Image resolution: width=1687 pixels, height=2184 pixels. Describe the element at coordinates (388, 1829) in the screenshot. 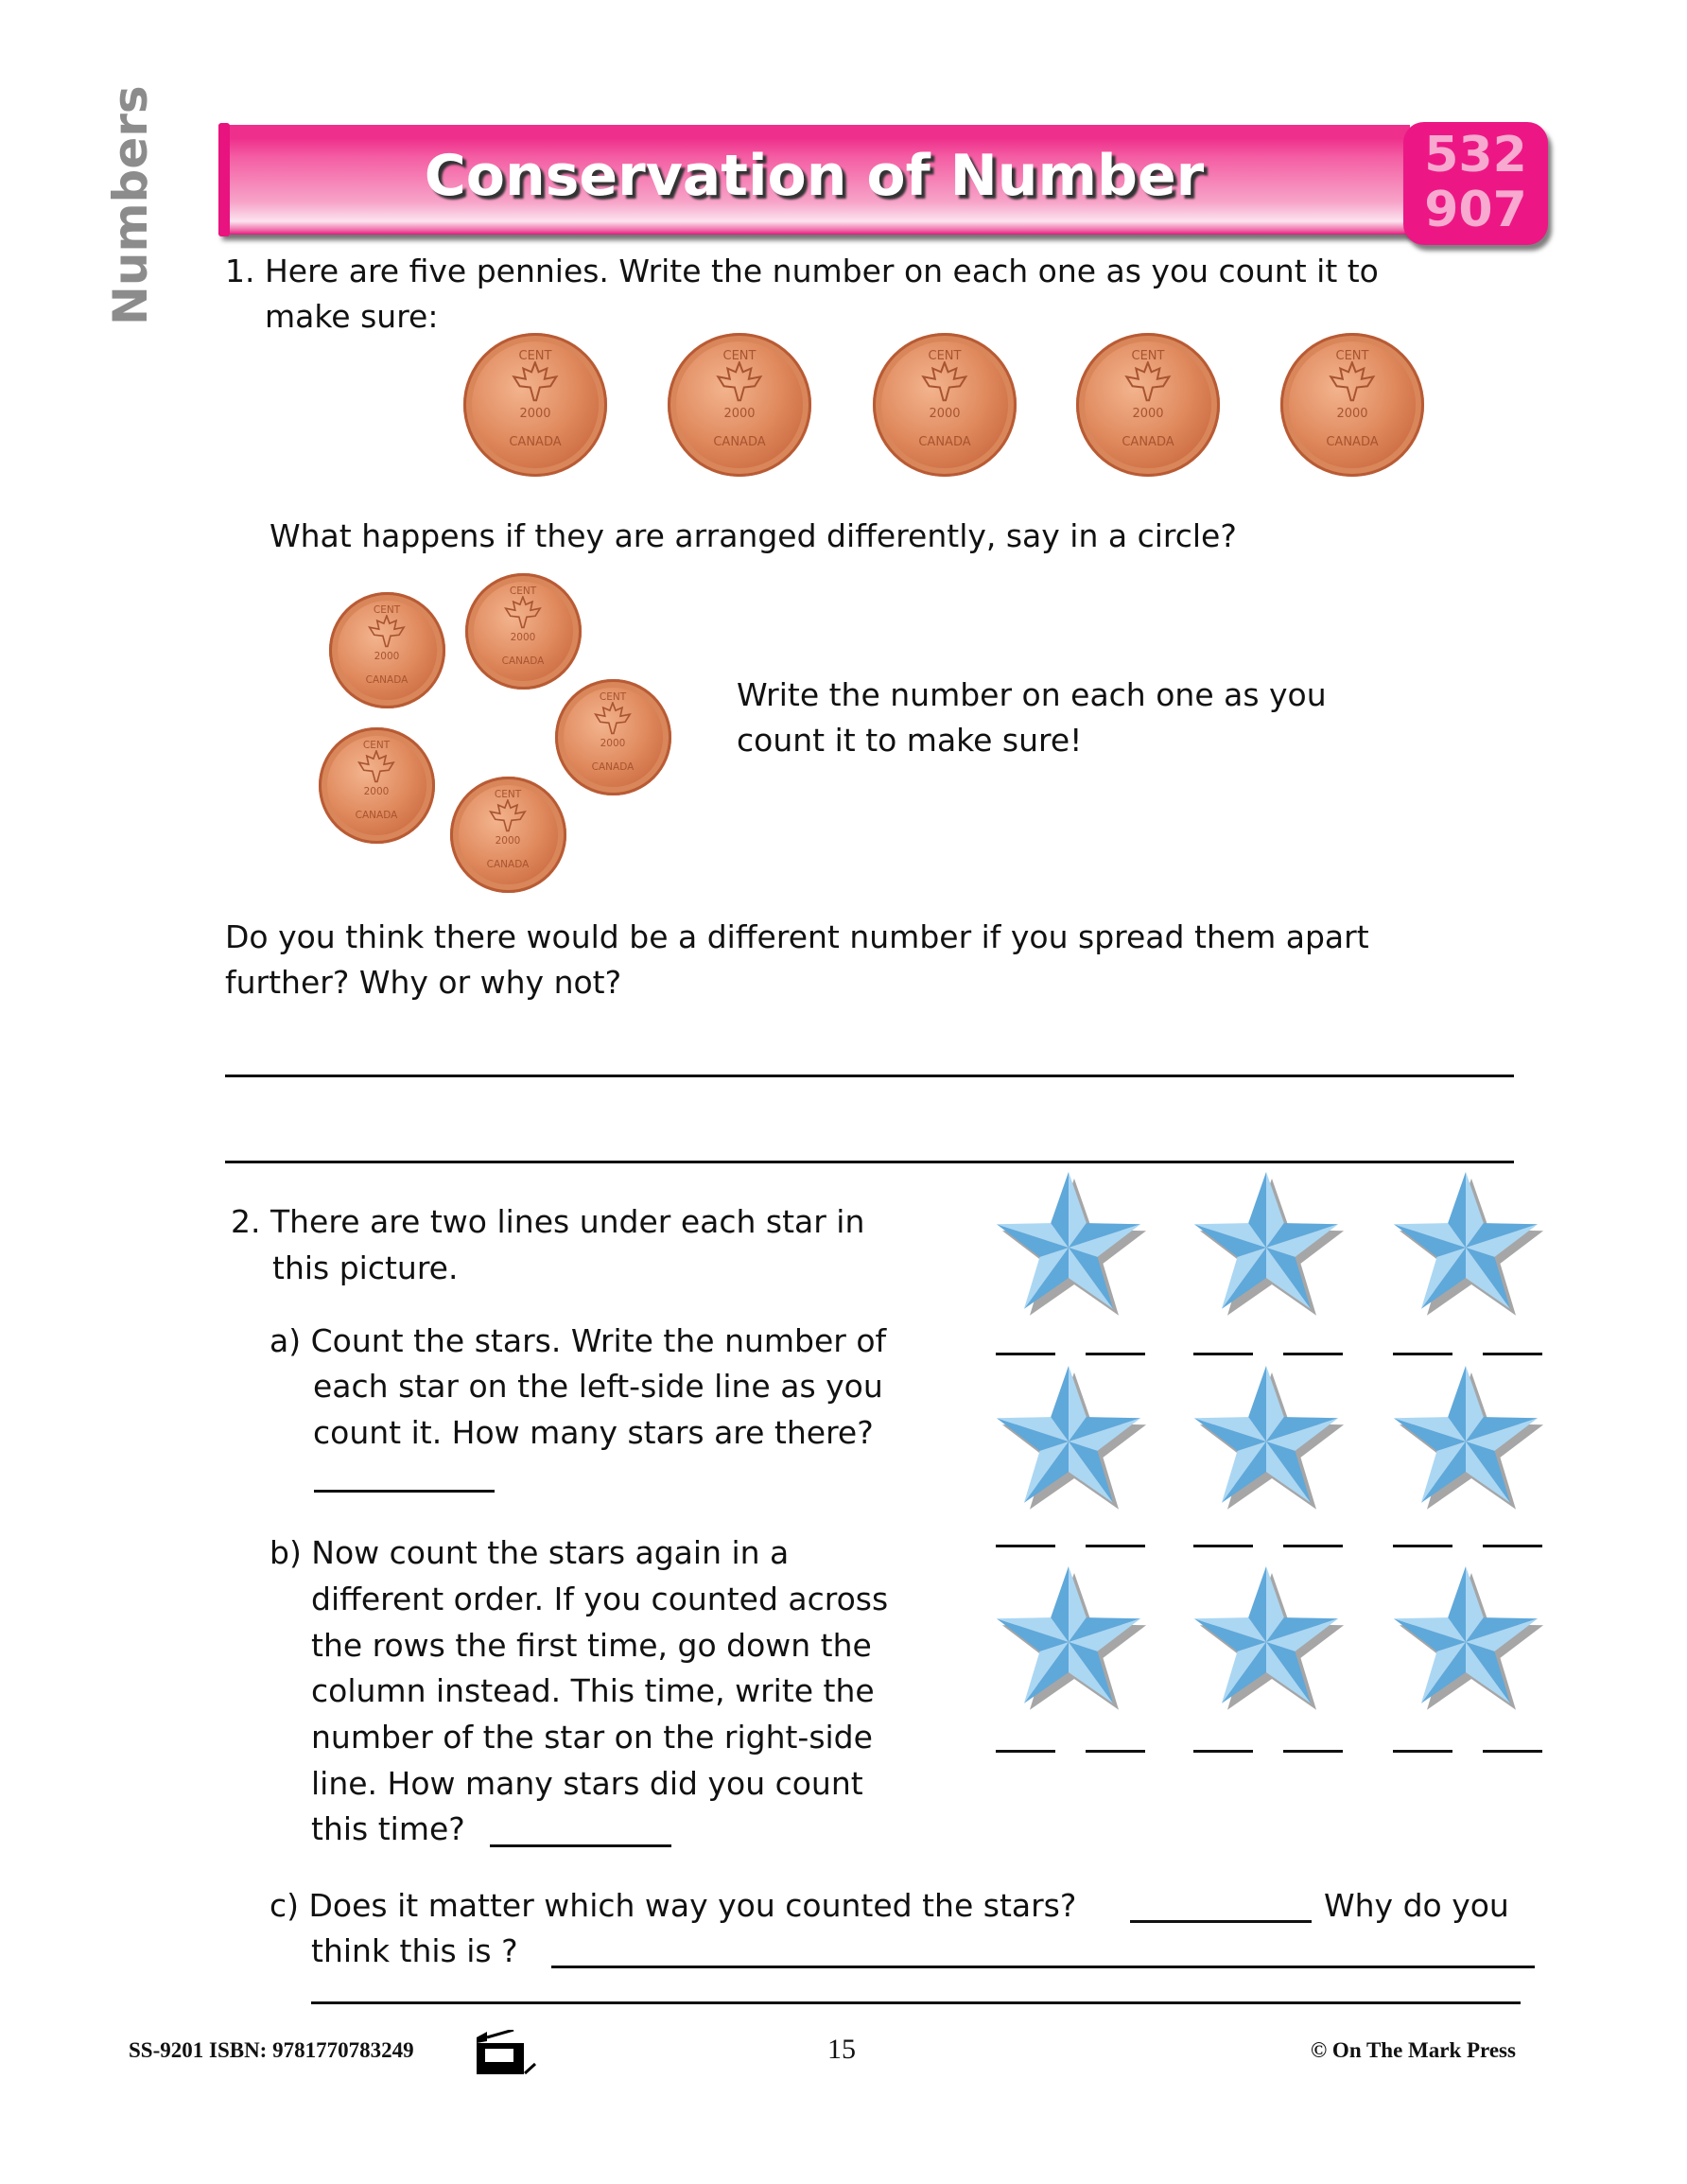

I see `q2b-line7: this time?` at that location.